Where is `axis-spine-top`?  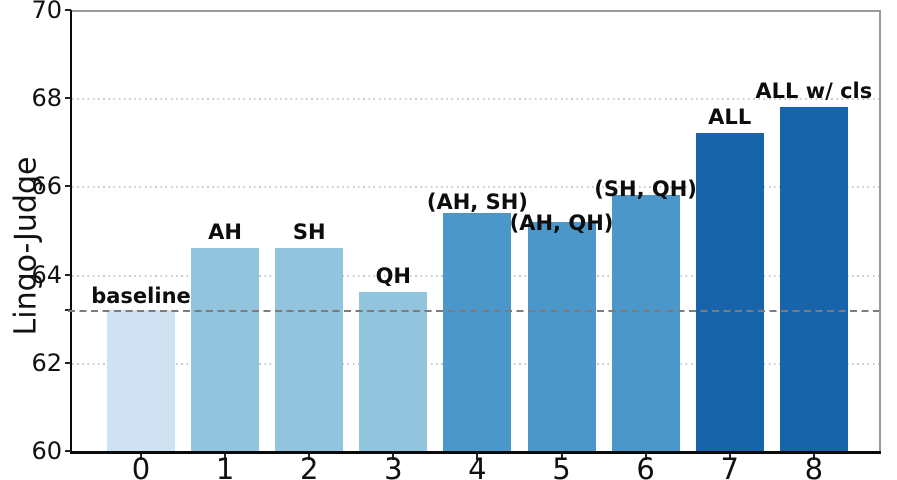 axis-spine-top is located at coordinates (476, 11).